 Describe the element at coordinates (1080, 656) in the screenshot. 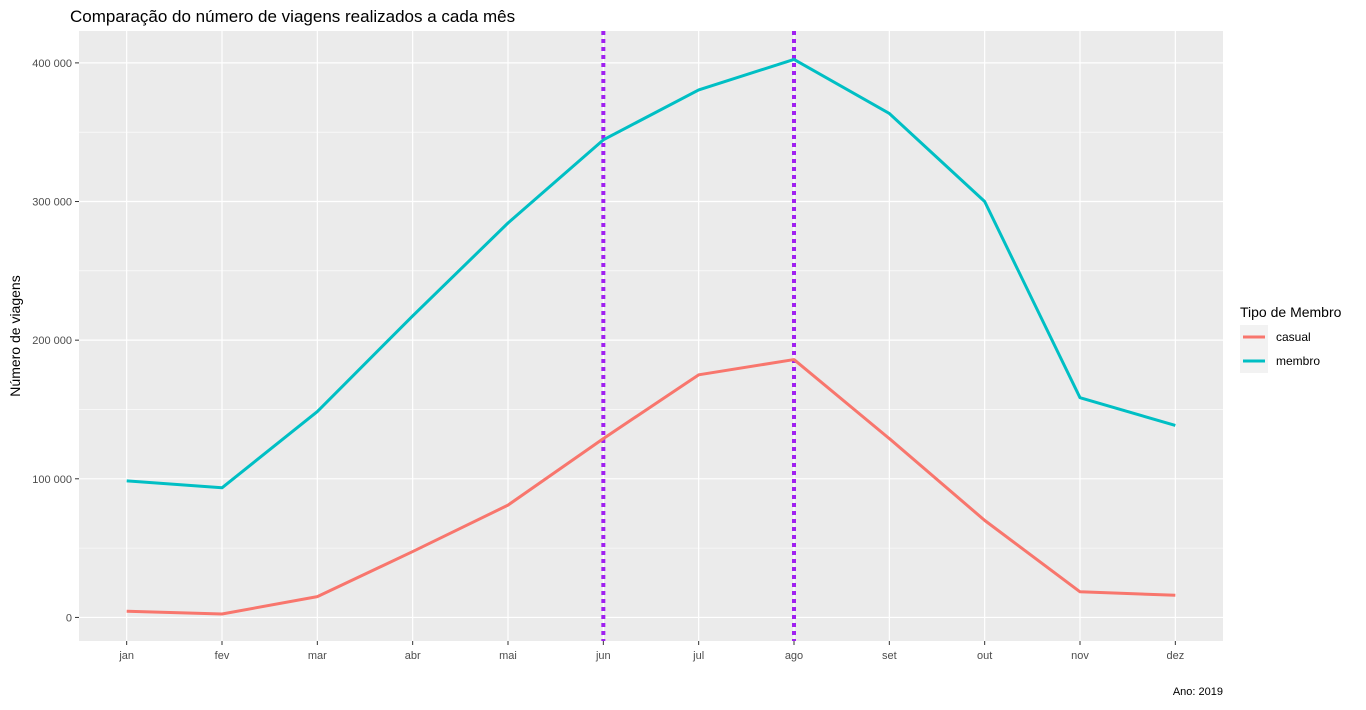

I see `x-tick-label: nov` at that location.